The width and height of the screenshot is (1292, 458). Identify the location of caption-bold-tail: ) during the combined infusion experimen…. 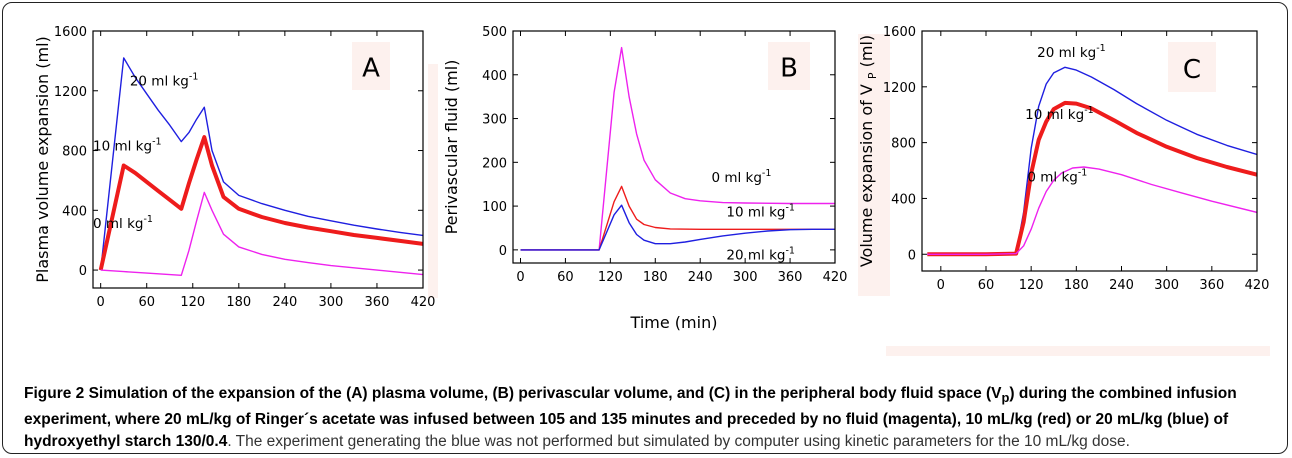
(630, 418).